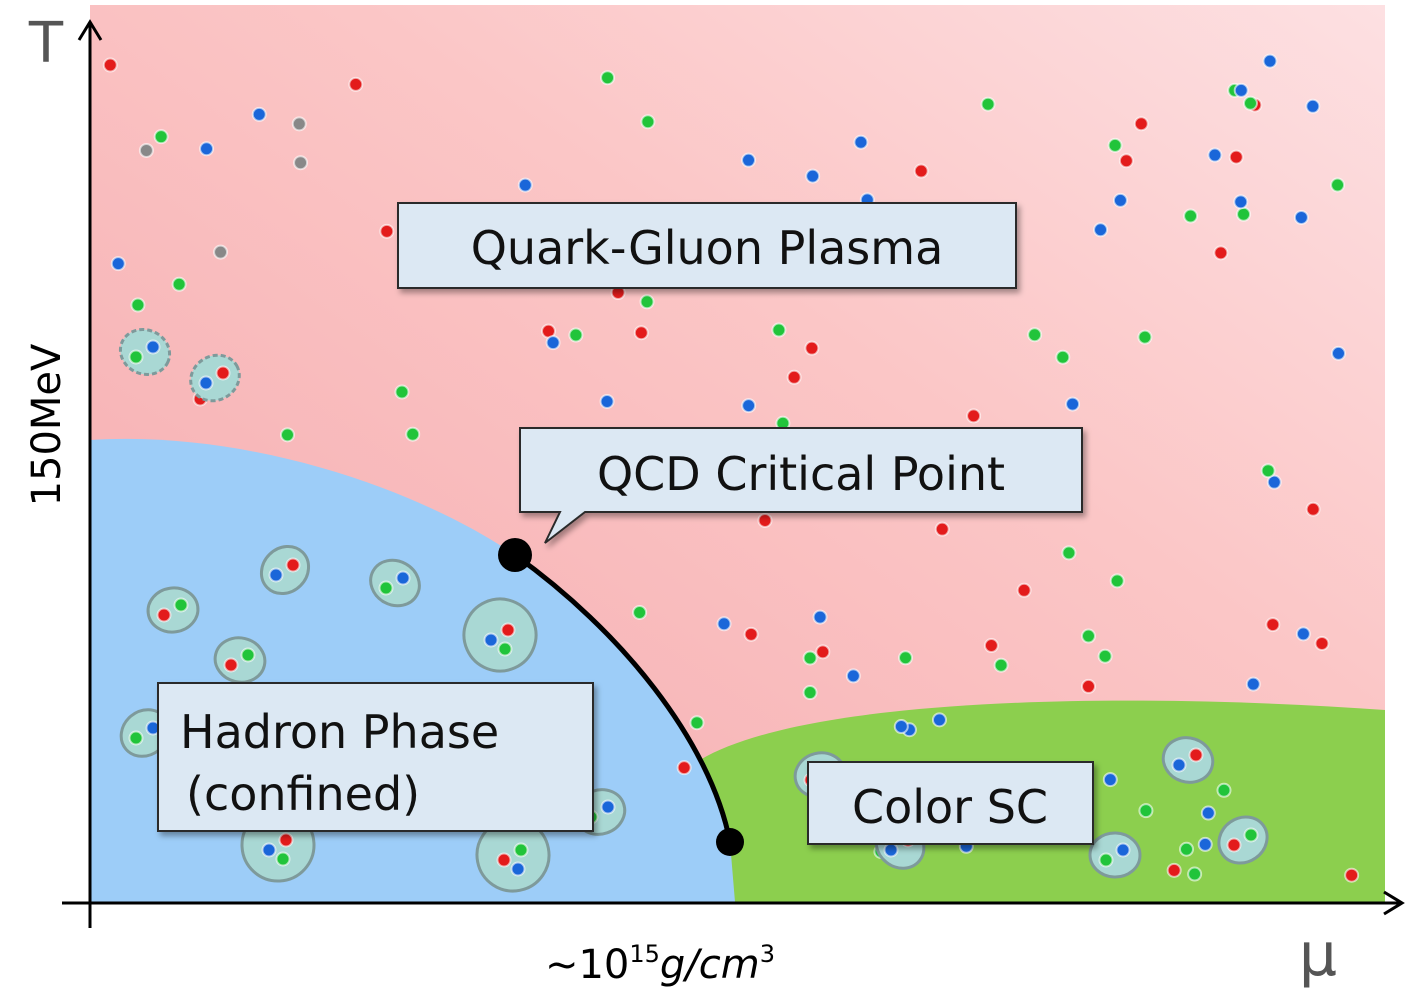 The height and width of the screenshot is (988, 1405). I want to click on phase-boundary, so click(623, 697).